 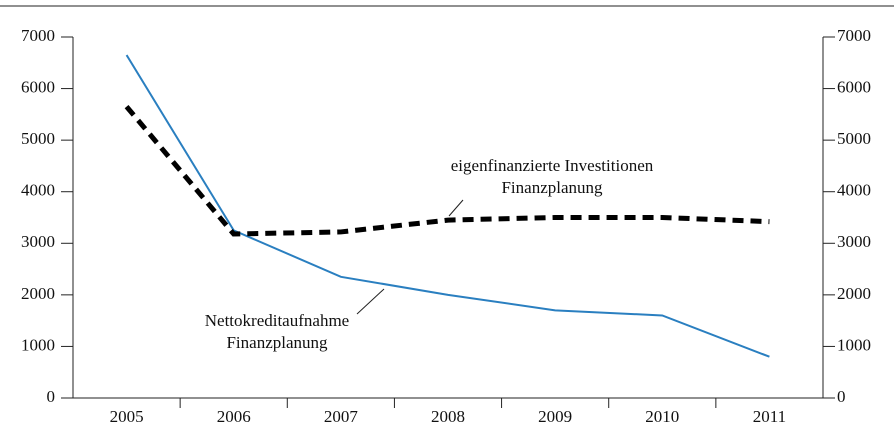 What do you see at coordinates (552, 165) in the screenshot?
I see `annotation: eigenfinanzierte Investitionen` at bounding box center [552, 165].